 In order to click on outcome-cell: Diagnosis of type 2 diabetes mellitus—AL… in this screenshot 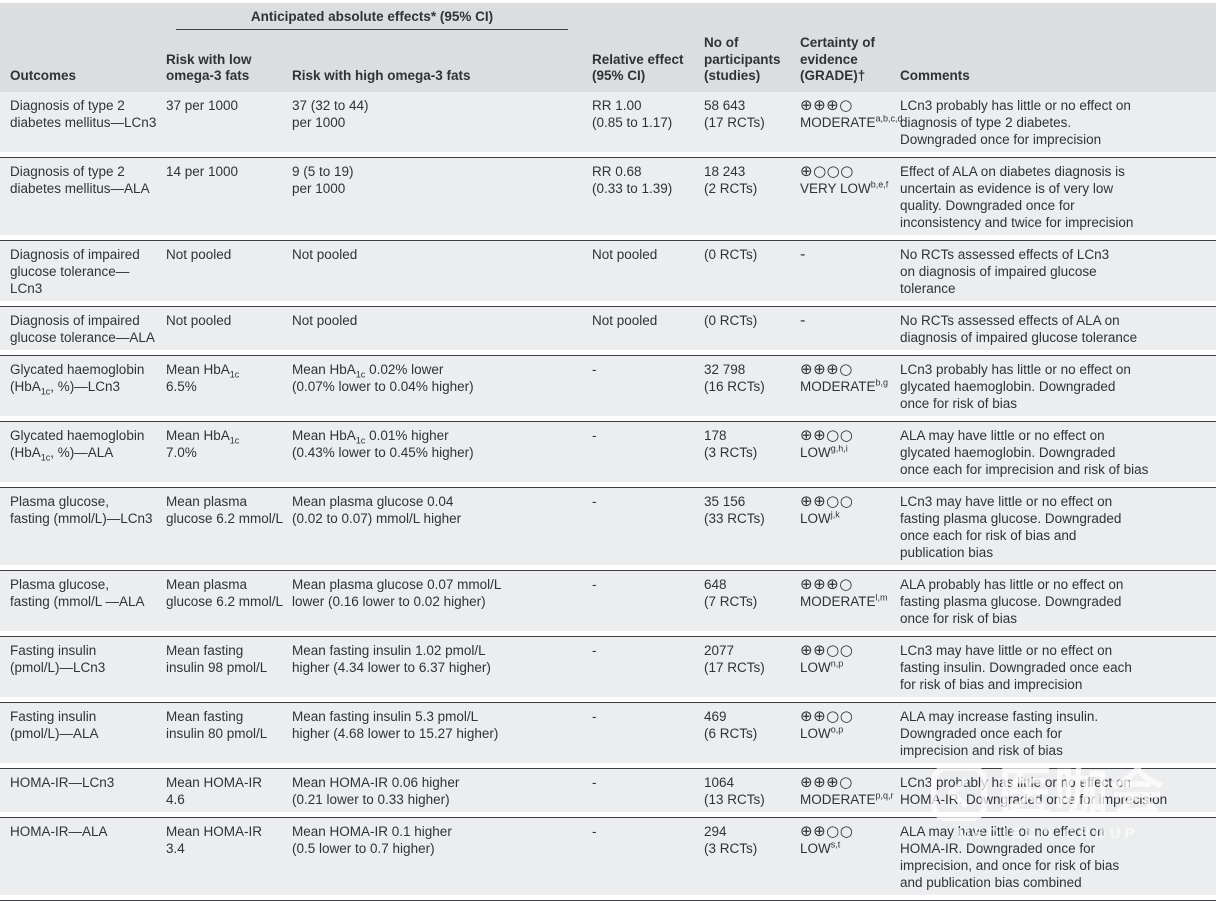, I will do `click(80, 179)`.